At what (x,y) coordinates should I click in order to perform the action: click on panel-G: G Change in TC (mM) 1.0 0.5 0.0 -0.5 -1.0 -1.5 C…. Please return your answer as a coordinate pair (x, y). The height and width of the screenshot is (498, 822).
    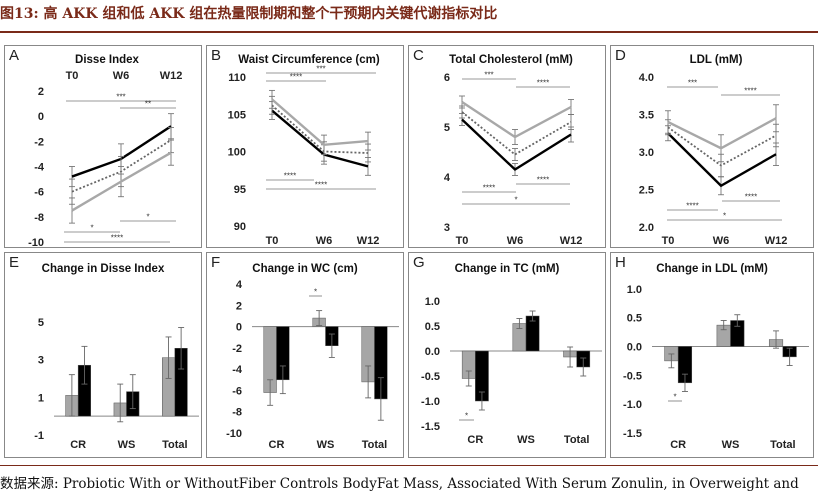
    Looking at the image, I should click on (507, 355).